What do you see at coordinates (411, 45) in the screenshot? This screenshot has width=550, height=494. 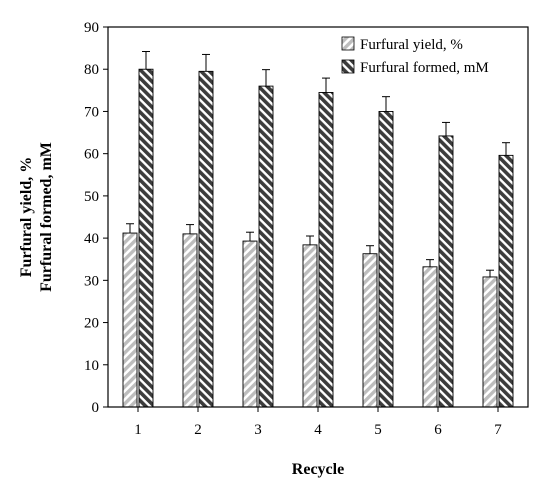 I see `legend-label-furfural-yield: Furfural yield, %` at bounding box center [411, 45].